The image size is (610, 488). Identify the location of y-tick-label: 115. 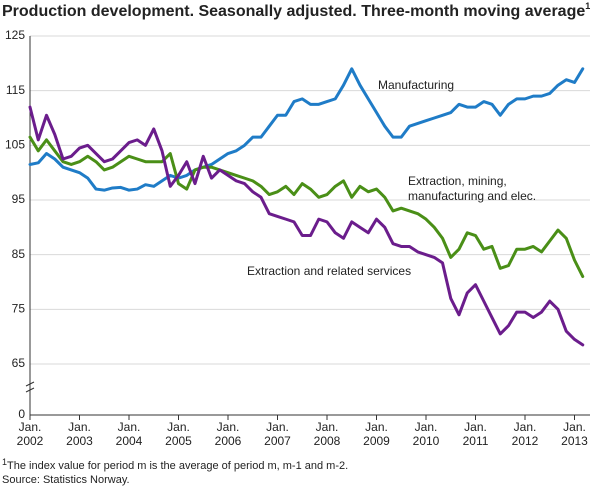
(15, 90).